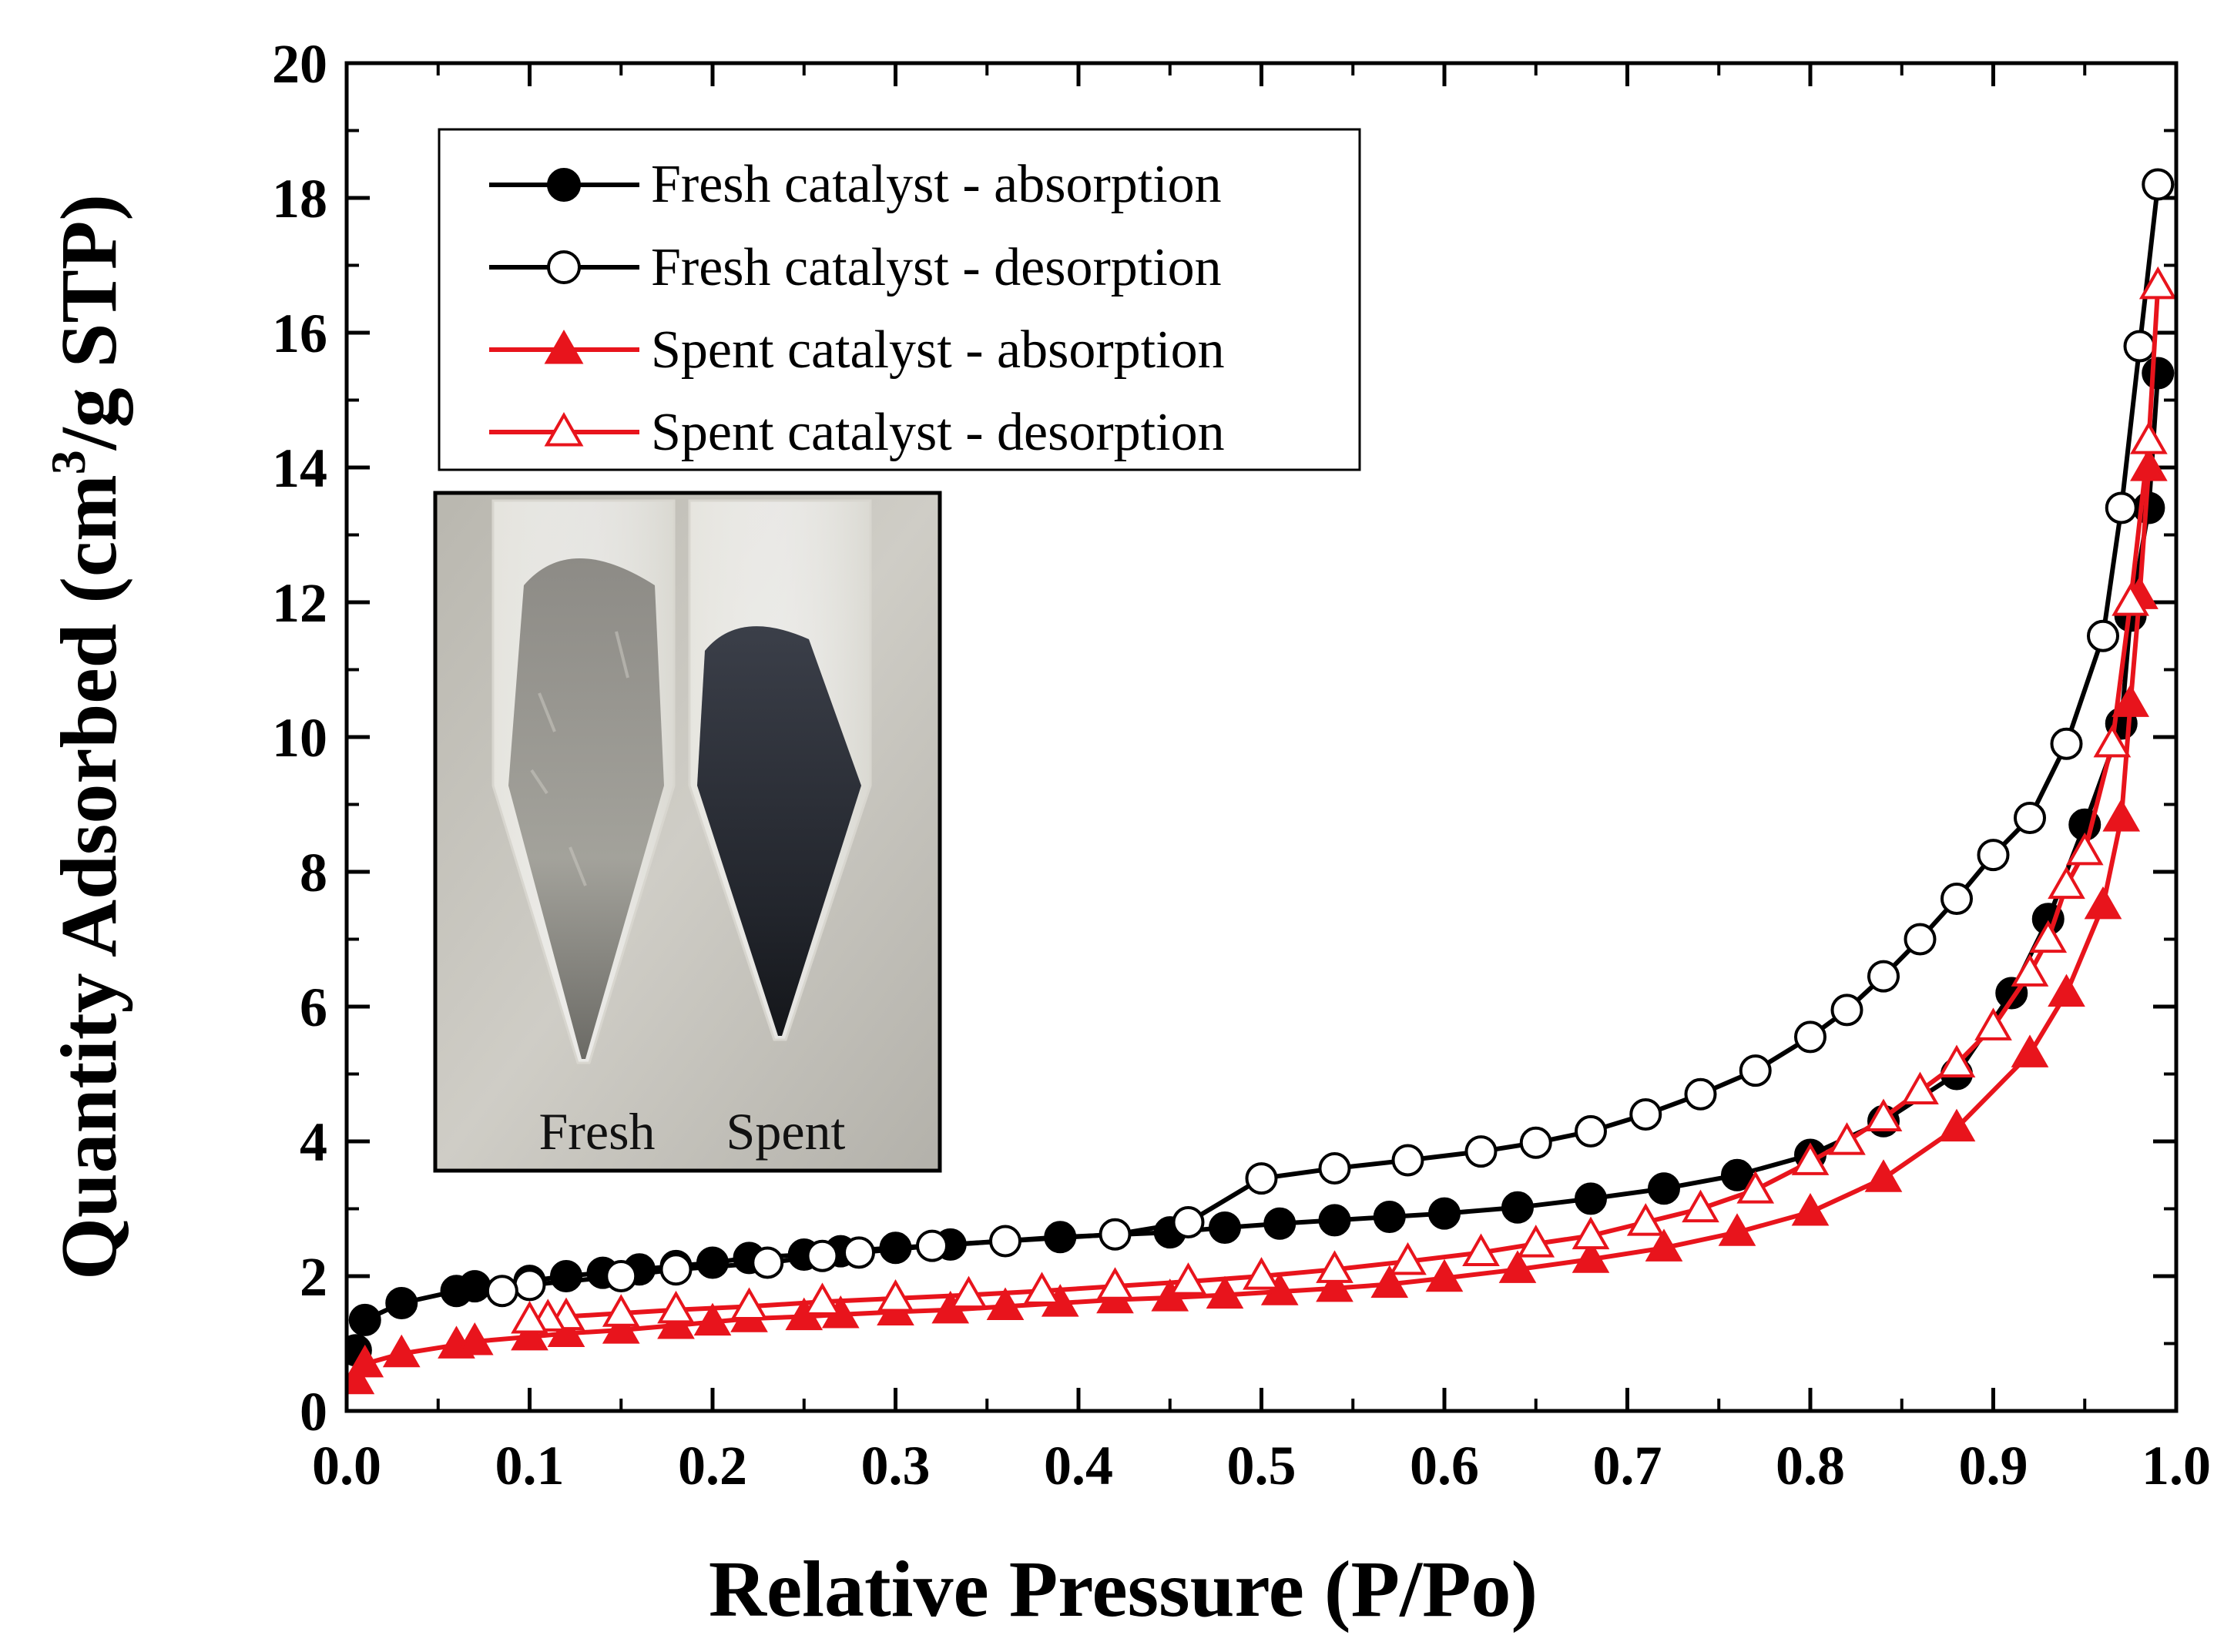 The height and width of the screenshot is (1652, 2234). I want to click on x-tick-label: 0.7, so click(1627, 1465).